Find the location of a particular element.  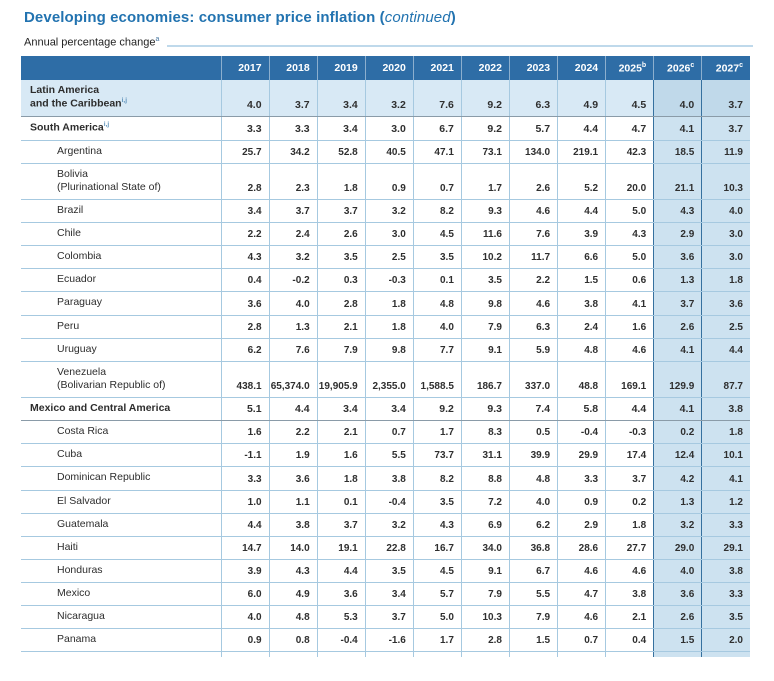

value-cell-2024: 1.5 is located at coordinates (581, 280).